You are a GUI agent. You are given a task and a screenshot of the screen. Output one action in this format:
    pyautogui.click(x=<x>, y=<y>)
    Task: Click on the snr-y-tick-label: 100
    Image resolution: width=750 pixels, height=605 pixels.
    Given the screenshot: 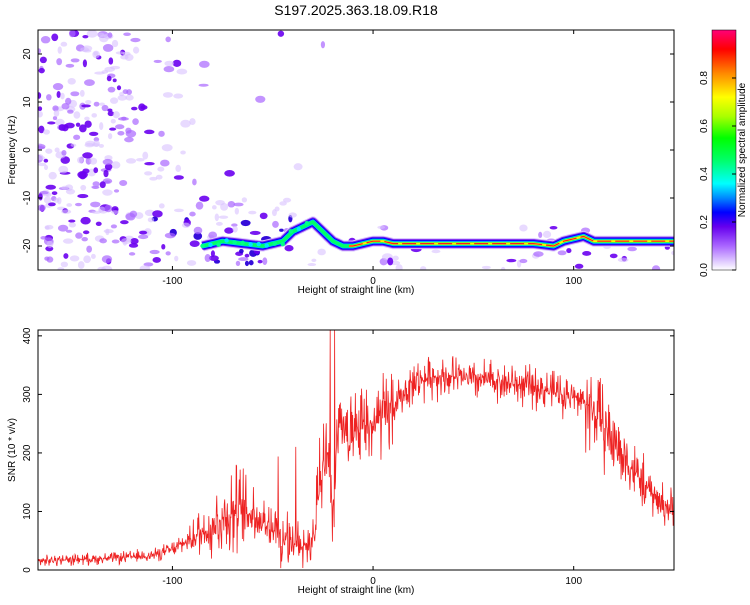 What is the action you would take?
    pyautogui.click(x=27, y=511)
    